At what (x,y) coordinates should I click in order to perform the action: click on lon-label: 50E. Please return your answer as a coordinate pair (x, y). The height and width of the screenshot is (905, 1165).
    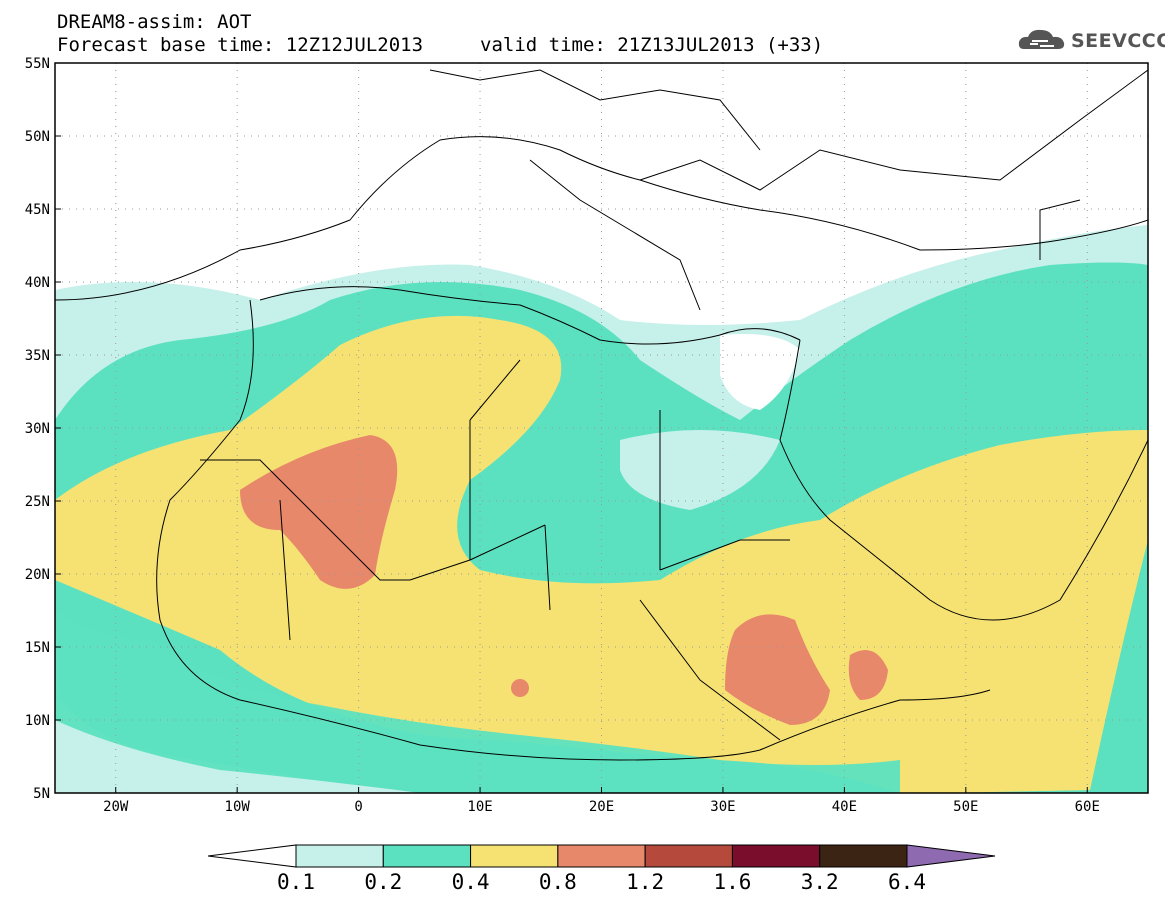
    Looking at the image, I should click on (965, 807).